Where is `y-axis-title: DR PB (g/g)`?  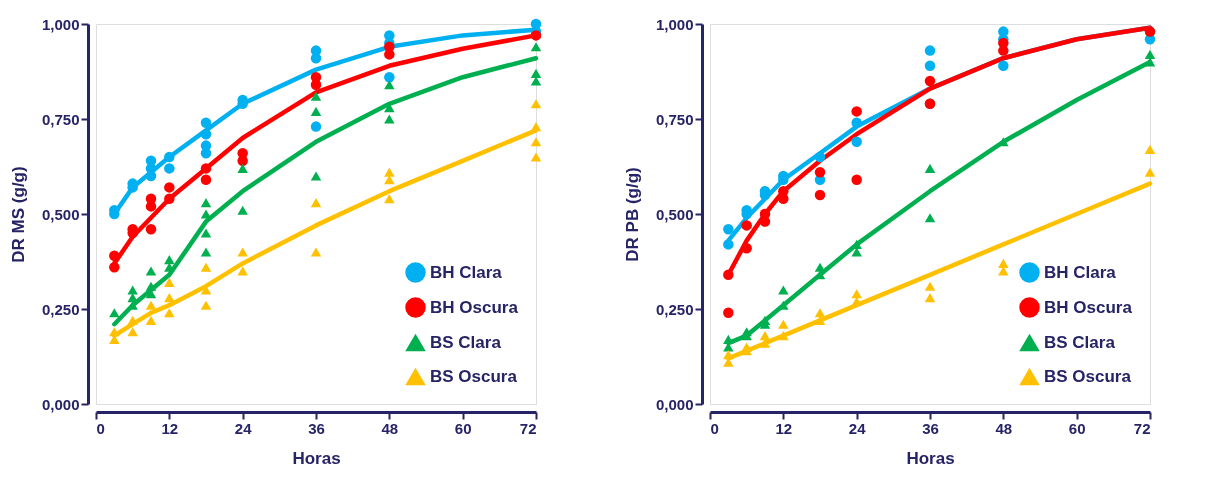 y-axis-title: DR PB (g/g) is located at coordinates (632, 214).